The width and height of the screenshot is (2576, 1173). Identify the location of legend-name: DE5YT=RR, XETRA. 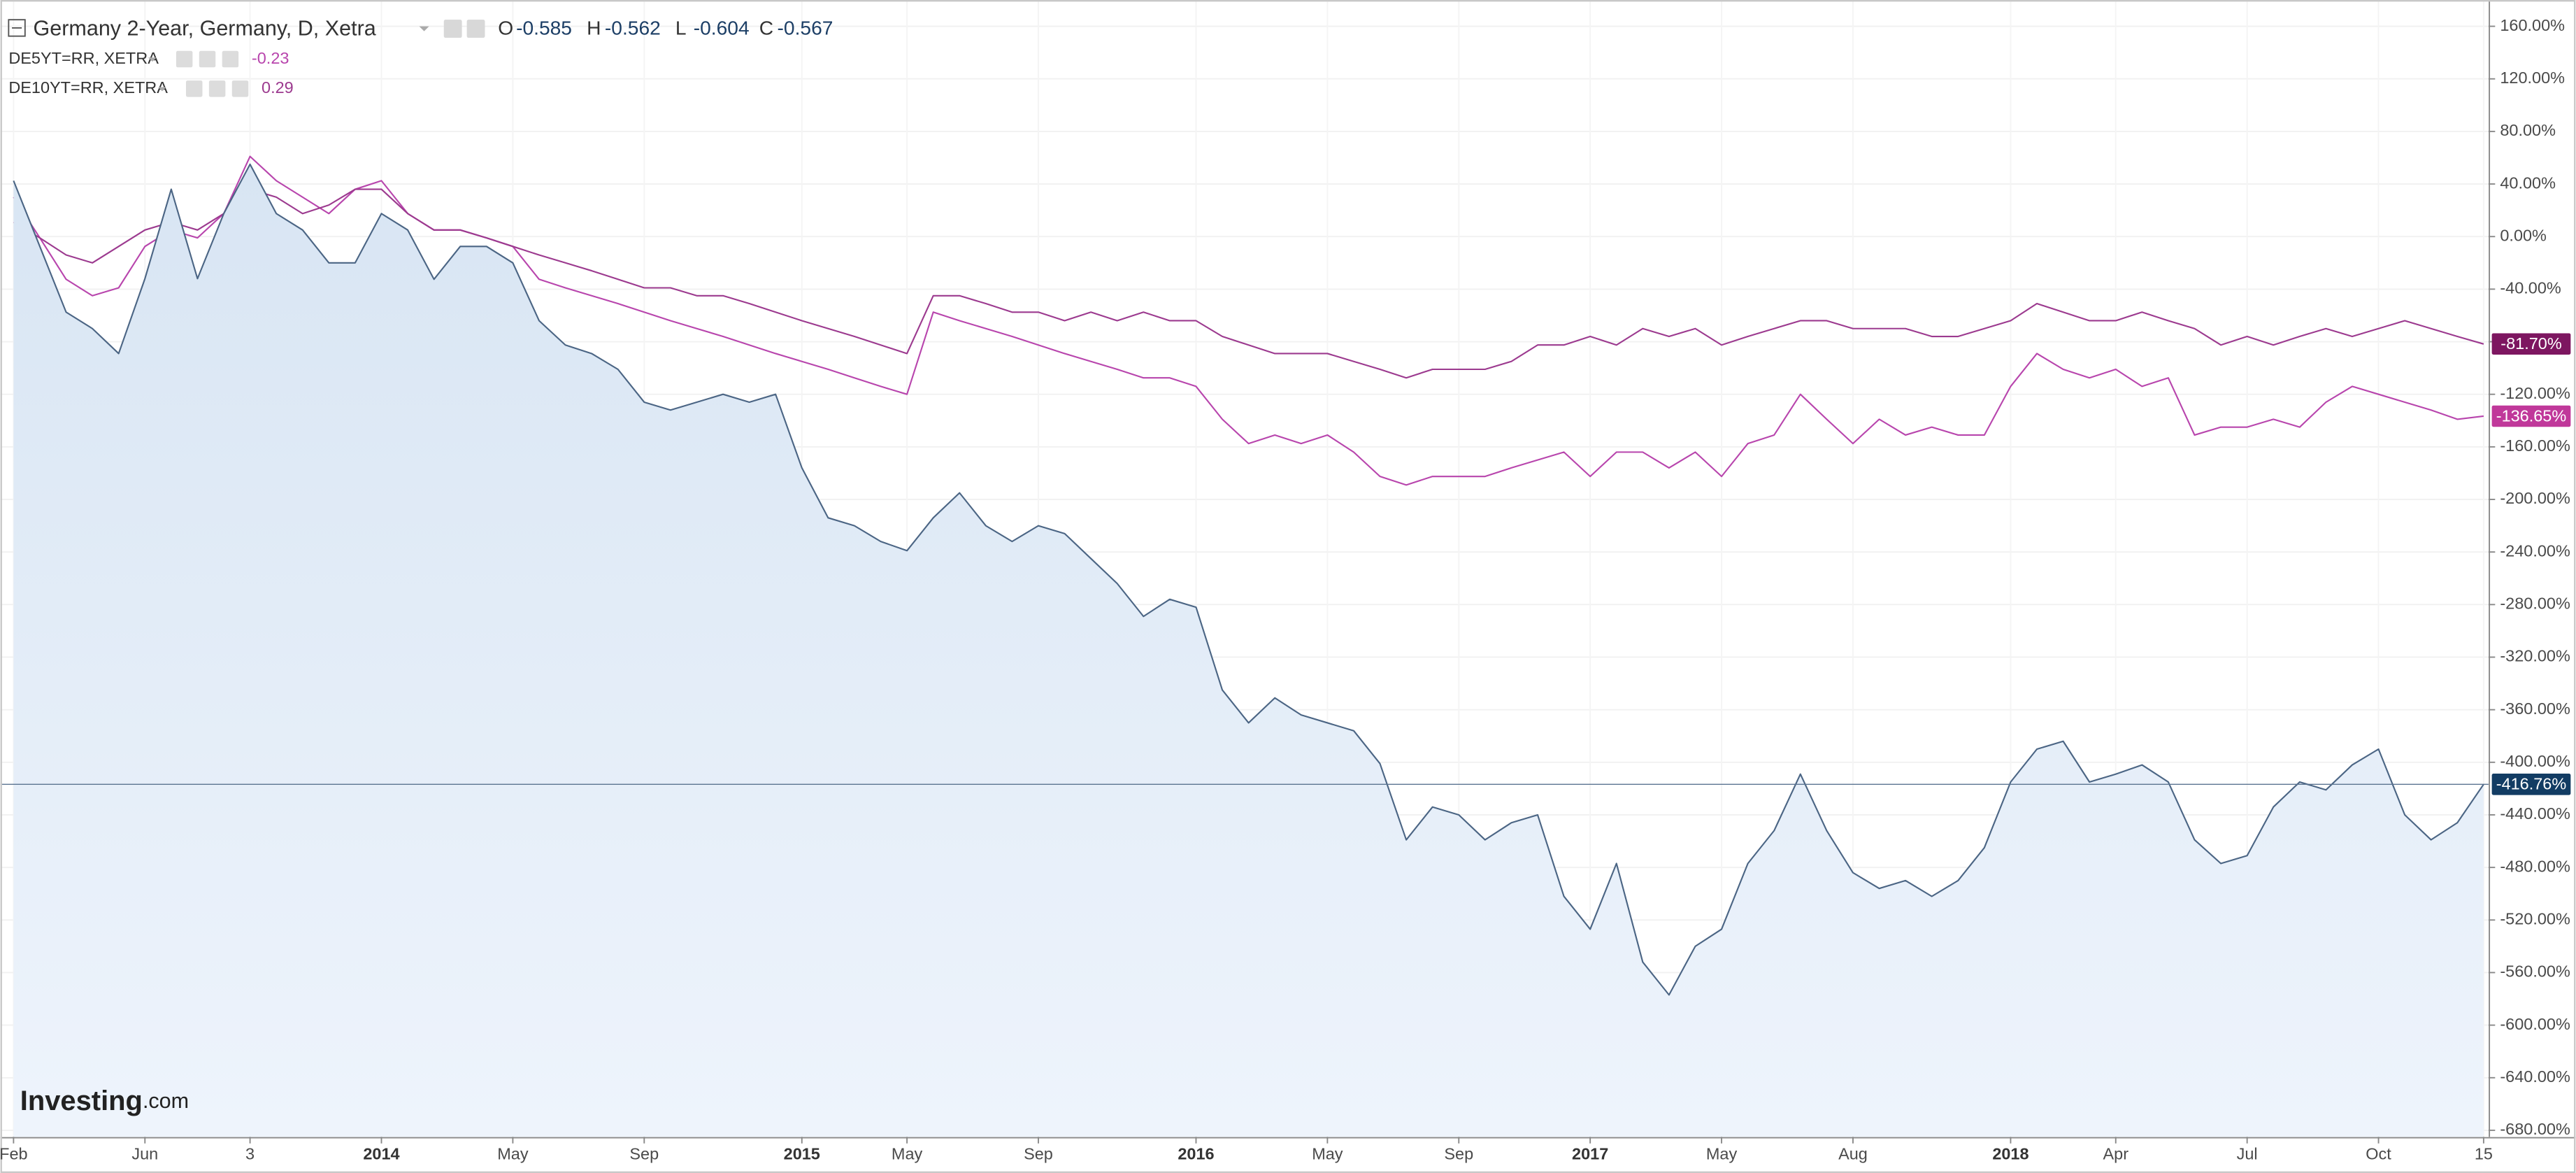
(83, 58).